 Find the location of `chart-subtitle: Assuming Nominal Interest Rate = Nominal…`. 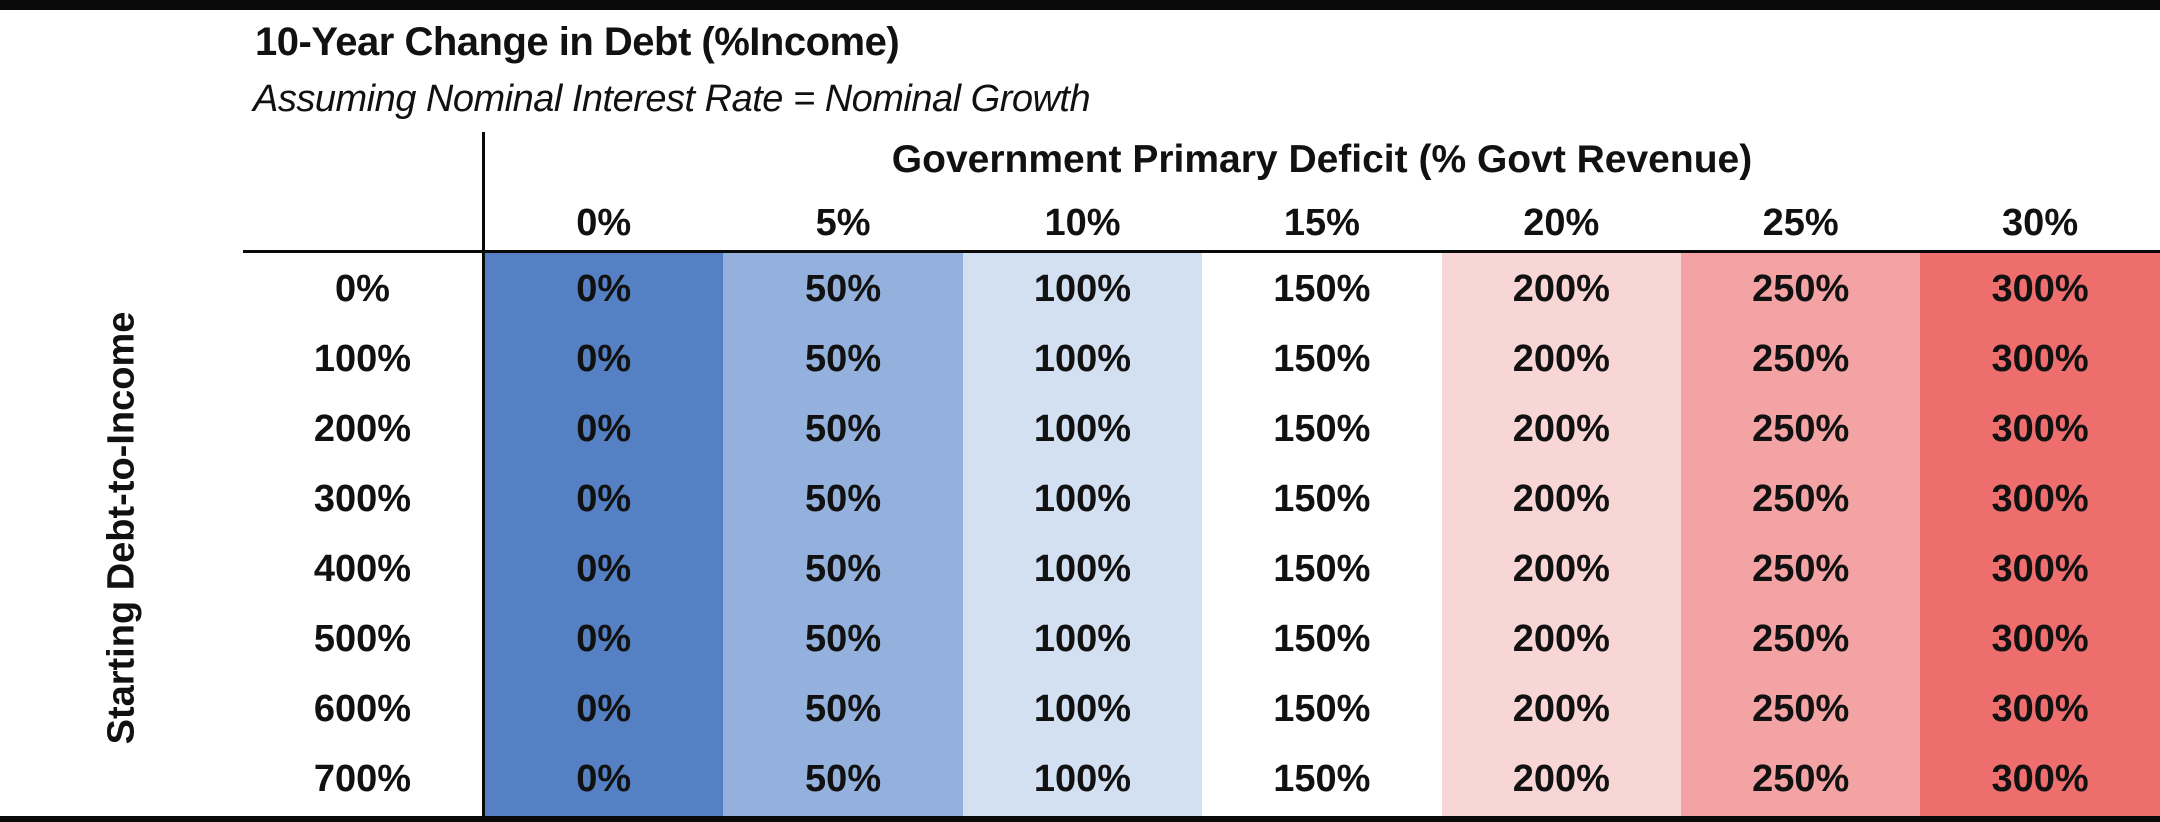

chart-subtitle: Assuming Nominal Interest Rate = Nominal… is located at coordinates (672, 99).